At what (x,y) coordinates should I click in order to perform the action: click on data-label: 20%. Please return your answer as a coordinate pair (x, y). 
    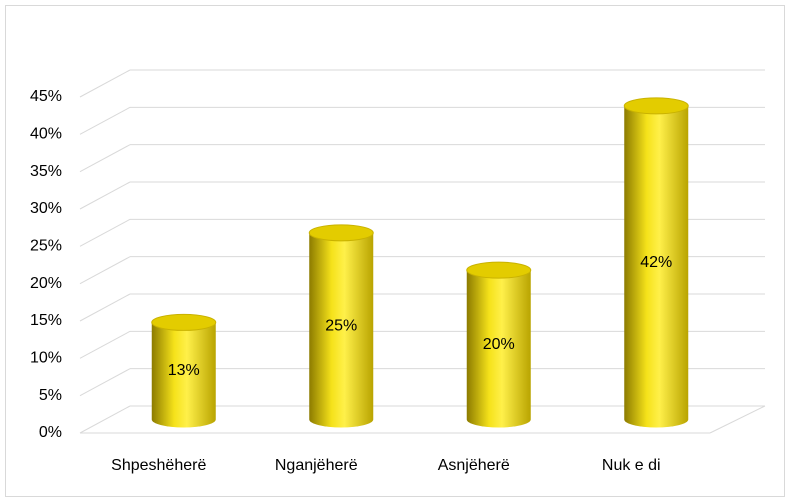
    Looking at the image, I should click on (499, 344).